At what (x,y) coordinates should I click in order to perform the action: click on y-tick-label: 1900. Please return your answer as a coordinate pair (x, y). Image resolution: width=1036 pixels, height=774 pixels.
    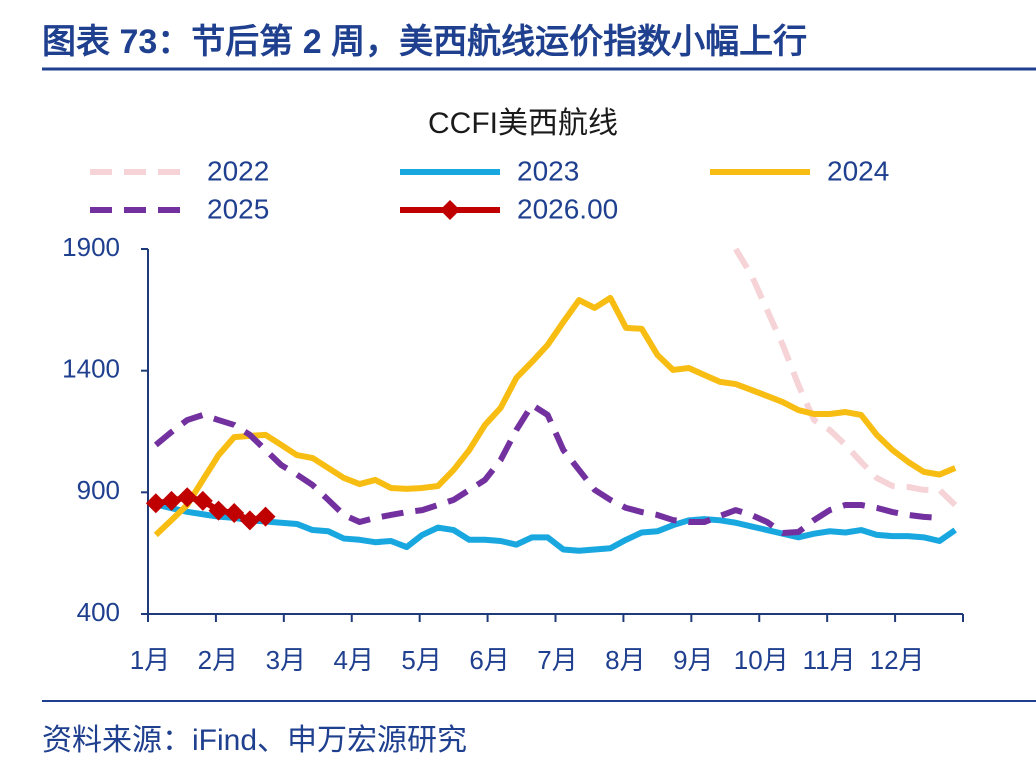
    Looking at the image, I should click on (91, 247).